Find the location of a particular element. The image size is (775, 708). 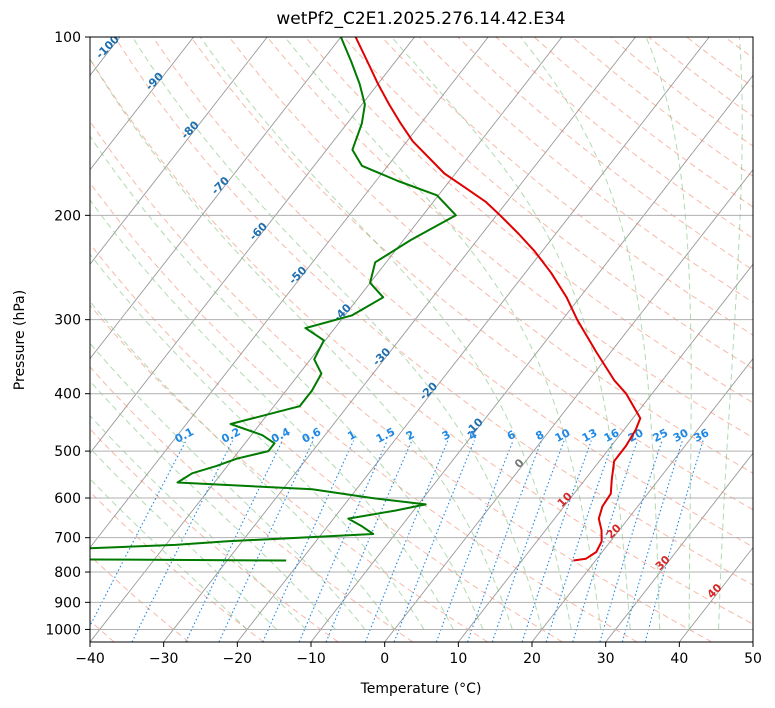

mixing-ratio-label: 1.5 is located at coordinates (385, 435).